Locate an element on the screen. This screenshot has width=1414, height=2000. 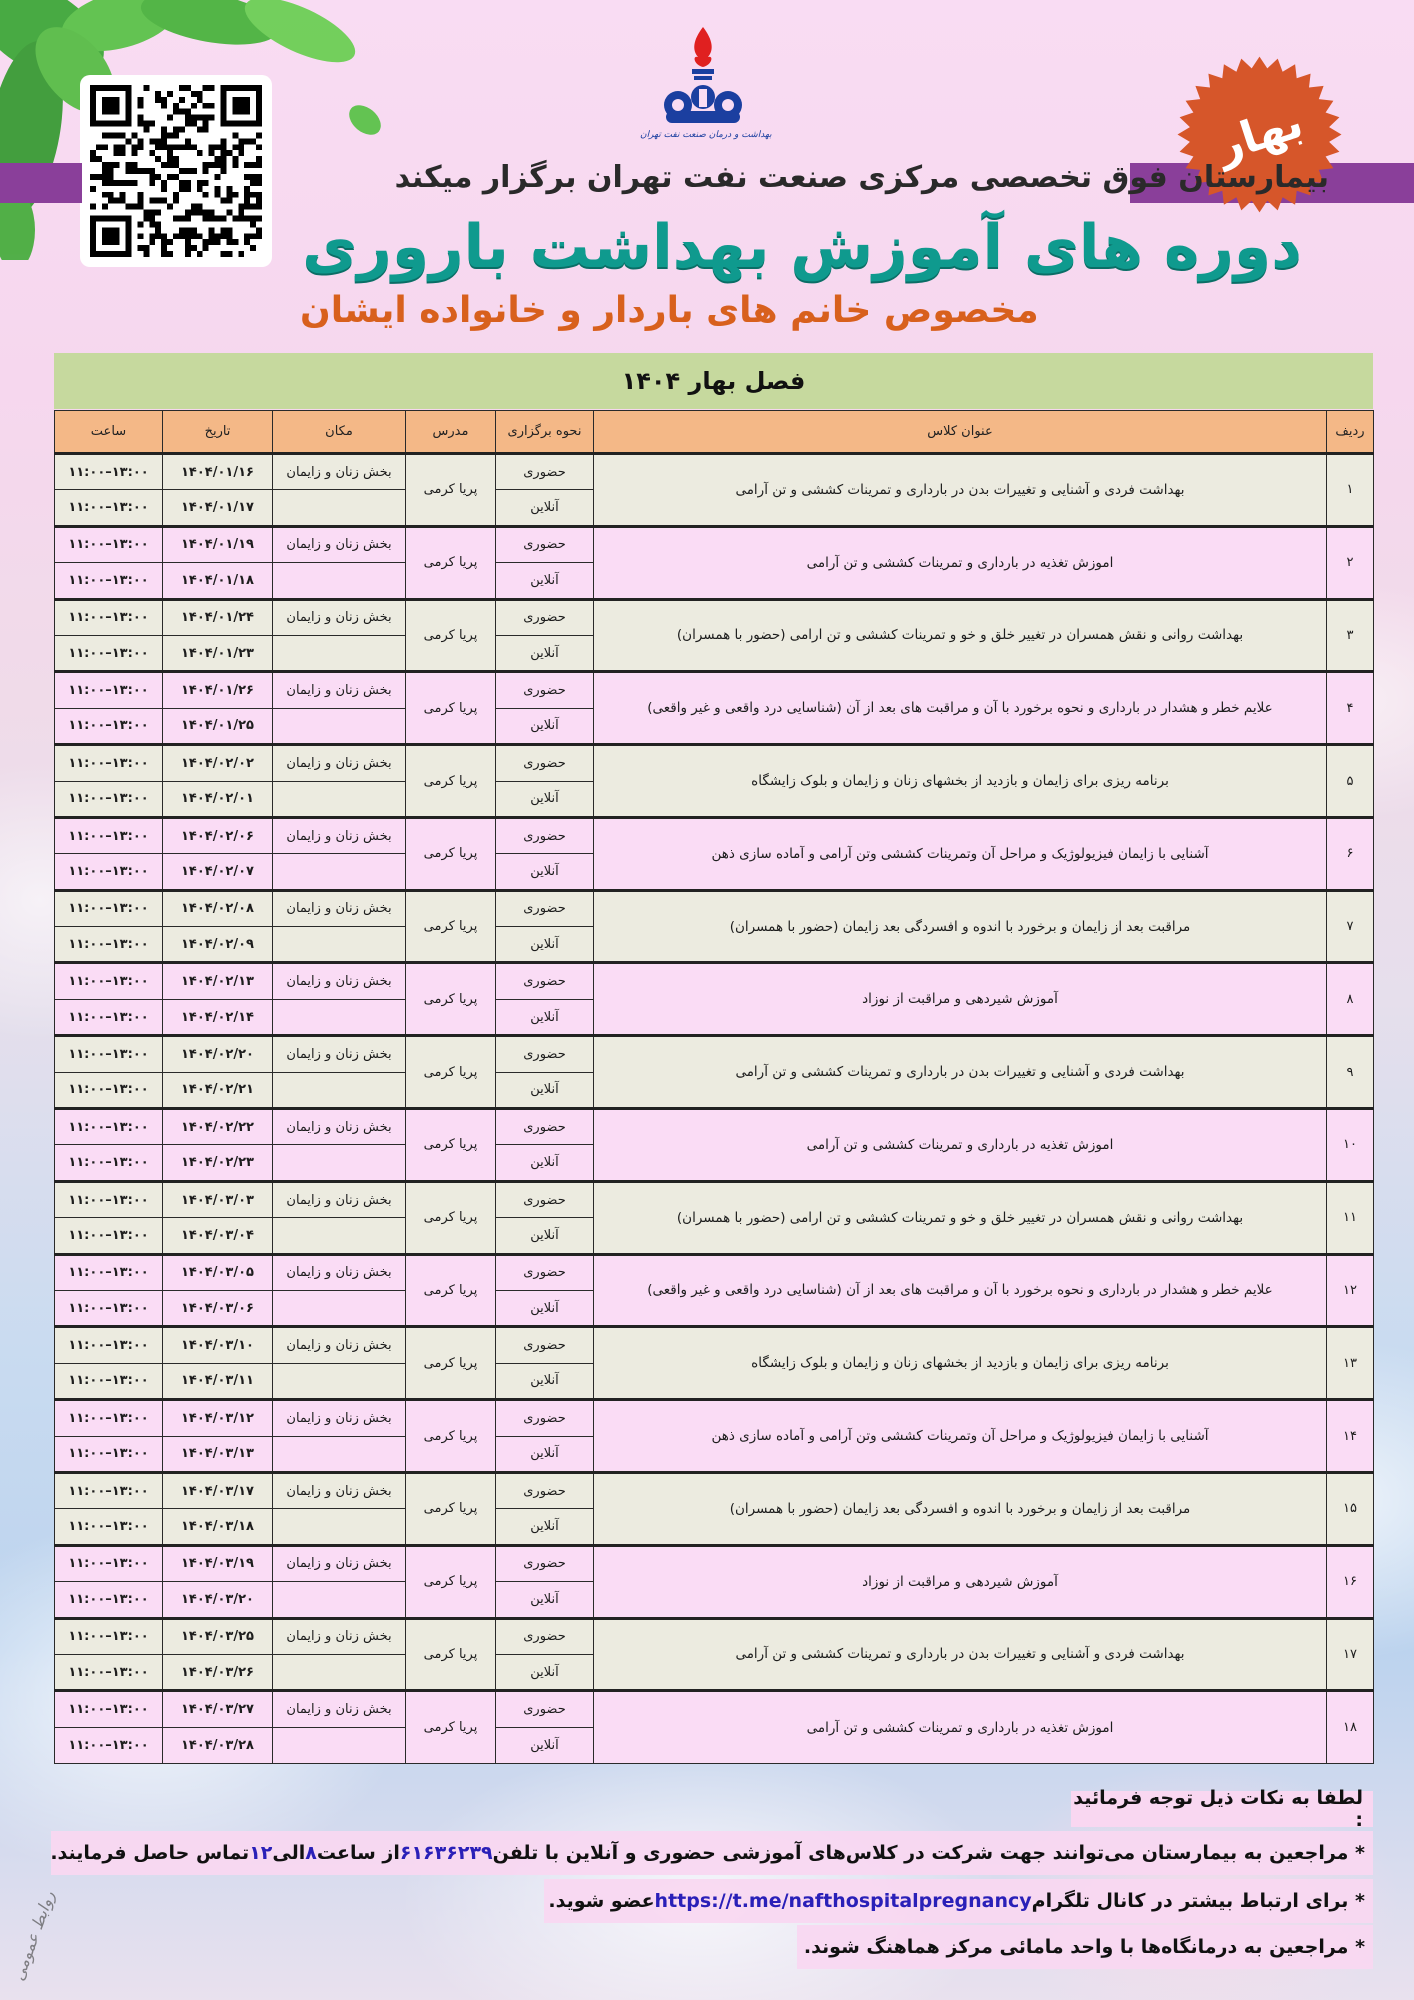
table-row: آنلاین ۱۴۰۴/۰۲/۰۷ ۱۱:۰۰–۱۳:۰۰ is located at coordinates (714, 872).